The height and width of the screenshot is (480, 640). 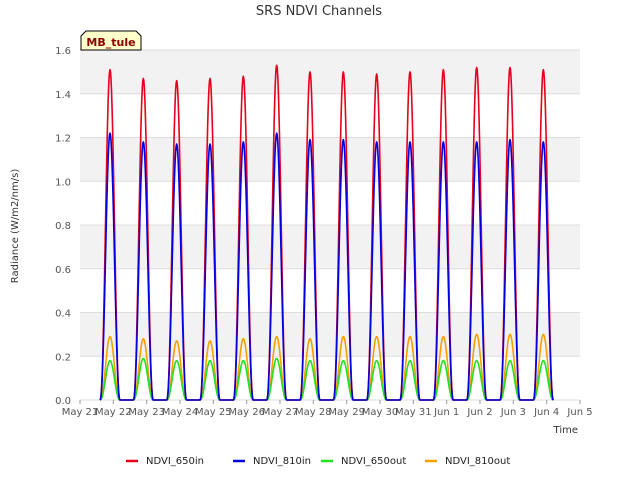 I want to click on site-label: MB_tule, so click(x=110, y=42).